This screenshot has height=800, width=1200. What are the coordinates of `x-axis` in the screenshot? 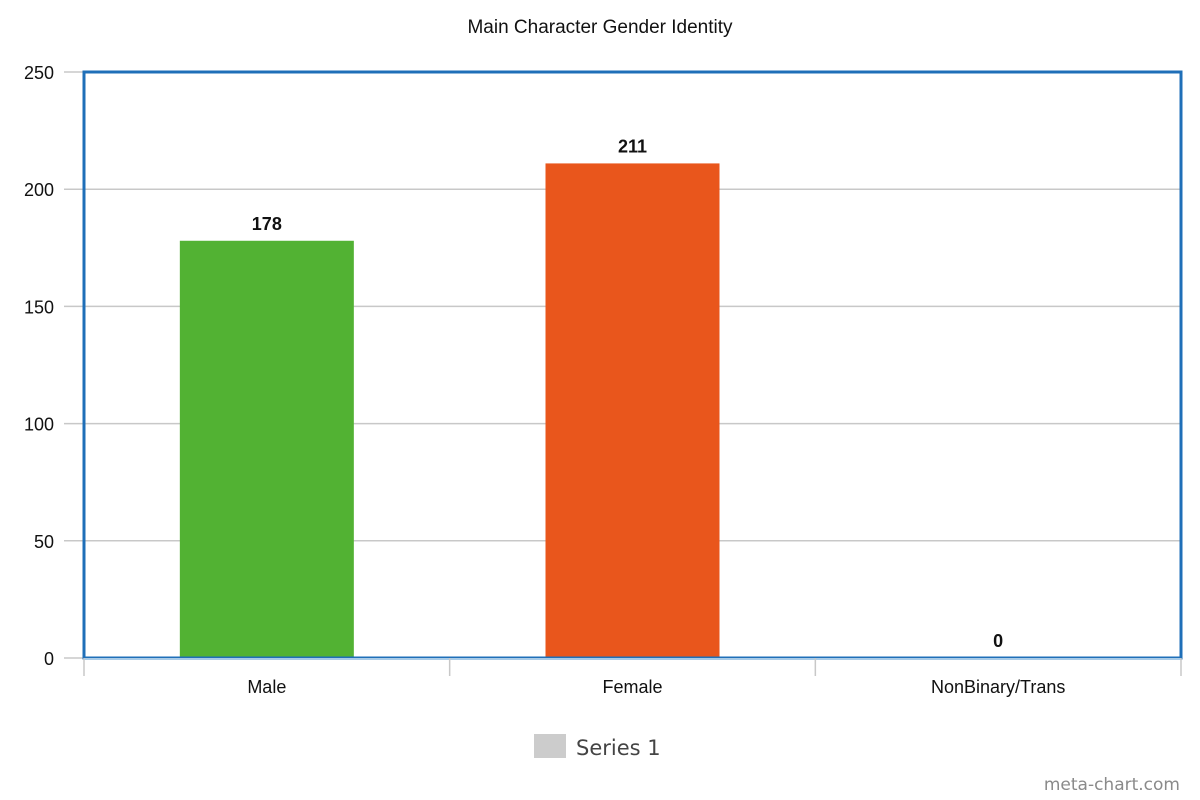 It's located at (632, 667).